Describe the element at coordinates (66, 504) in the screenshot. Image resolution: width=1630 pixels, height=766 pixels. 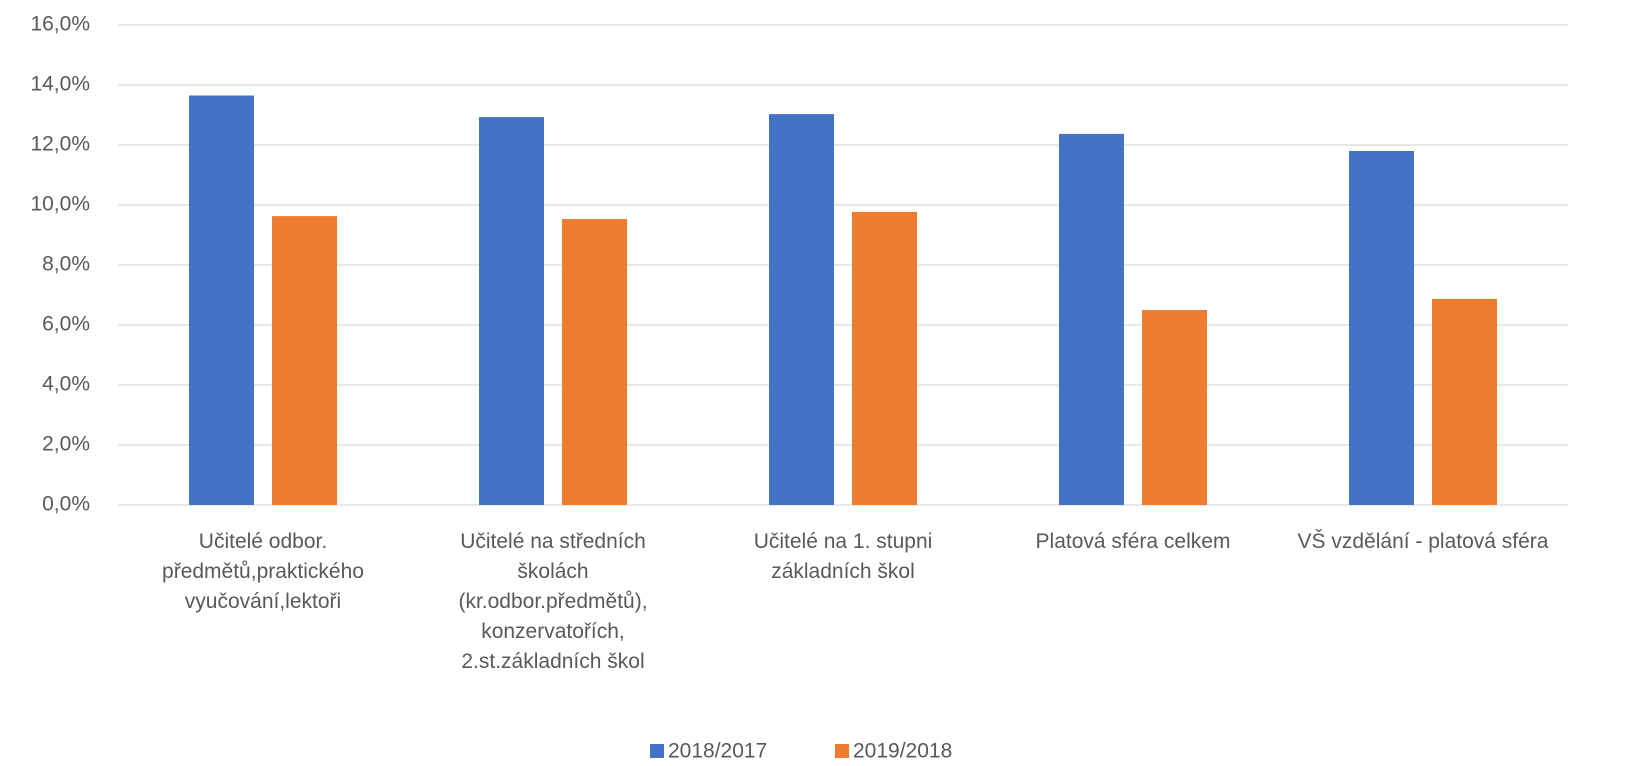
I see `y-tick-label: 0,0%` at that location.